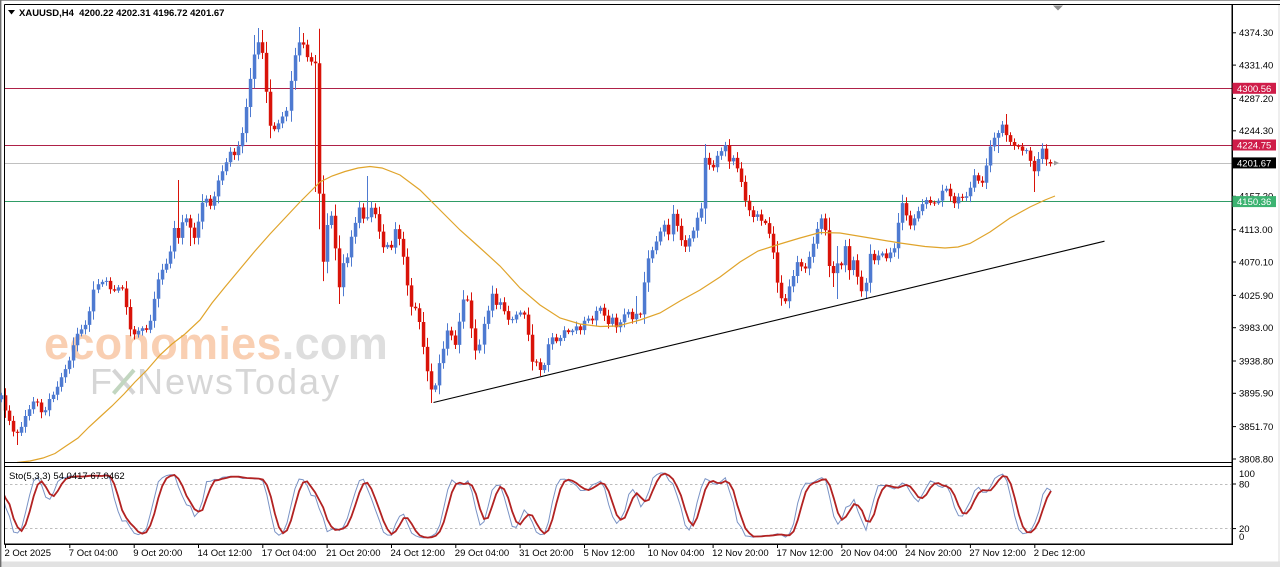 This screenshot has width=1280, height=567. I want to click on svg-text: 31 Oct 20:00, so click(546, 553).